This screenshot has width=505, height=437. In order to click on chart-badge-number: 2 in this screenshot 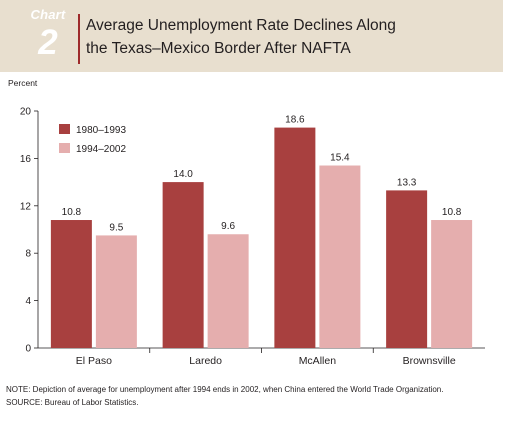, I will do `click(48, 42)`.